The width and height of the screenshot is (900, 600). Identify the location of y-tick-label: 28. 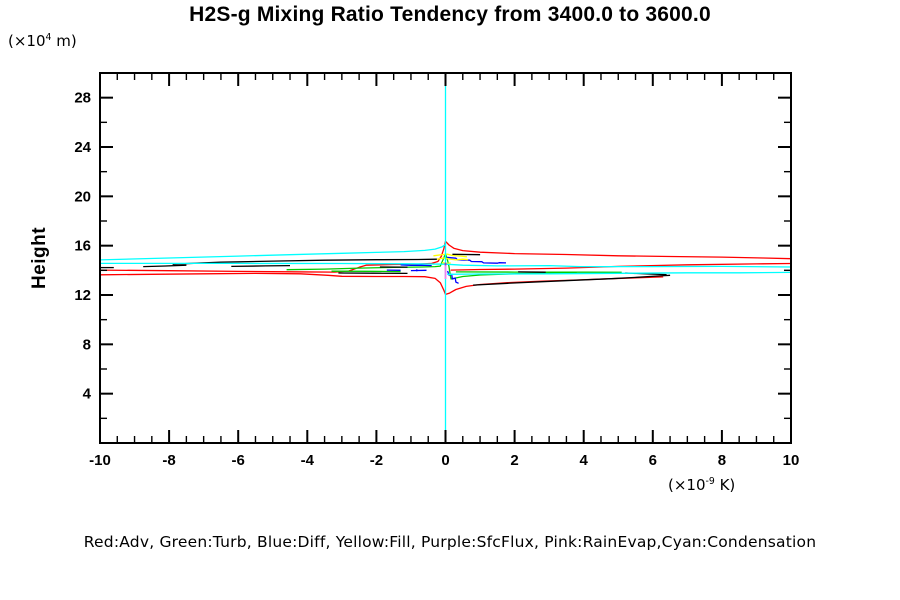
(82, 98).